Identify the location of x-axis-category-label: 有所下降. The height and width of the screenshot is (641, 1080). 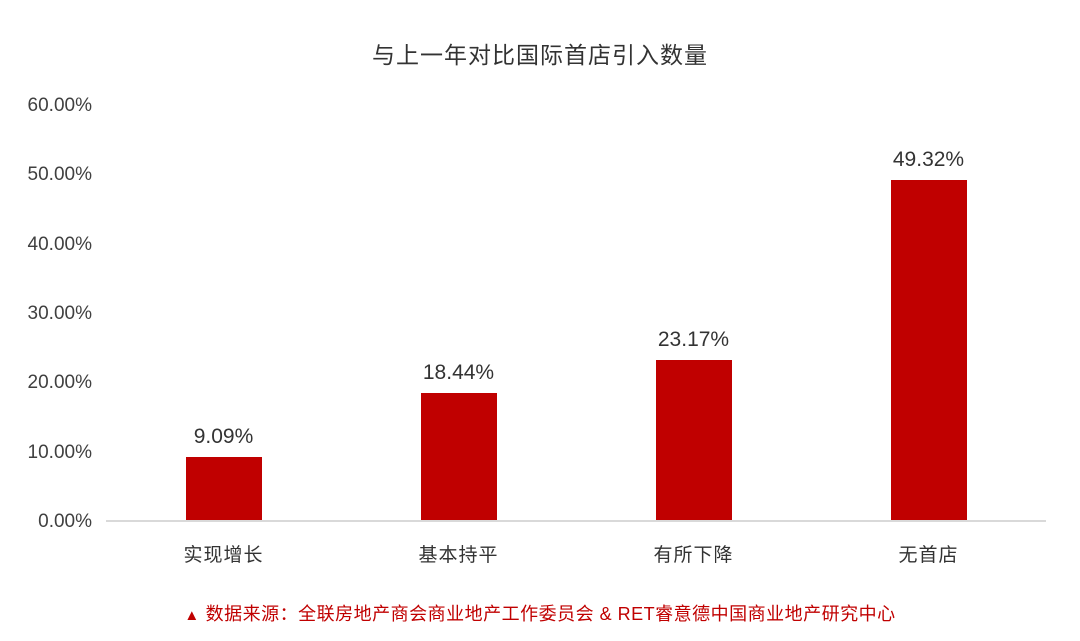
(693, 555).